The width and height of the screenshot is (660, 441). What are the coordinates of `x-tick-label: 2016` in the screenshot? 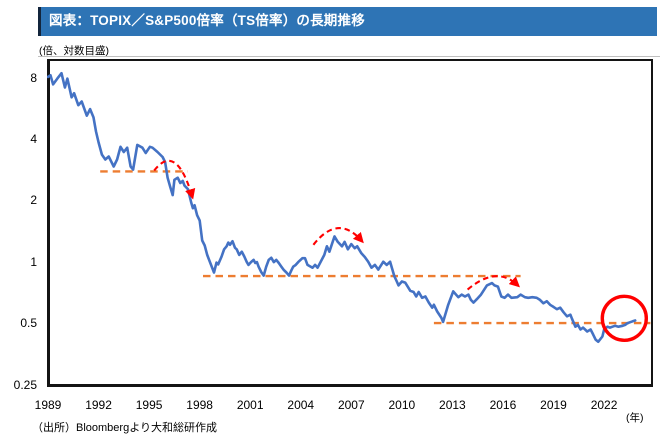 It's located at (503, 405).